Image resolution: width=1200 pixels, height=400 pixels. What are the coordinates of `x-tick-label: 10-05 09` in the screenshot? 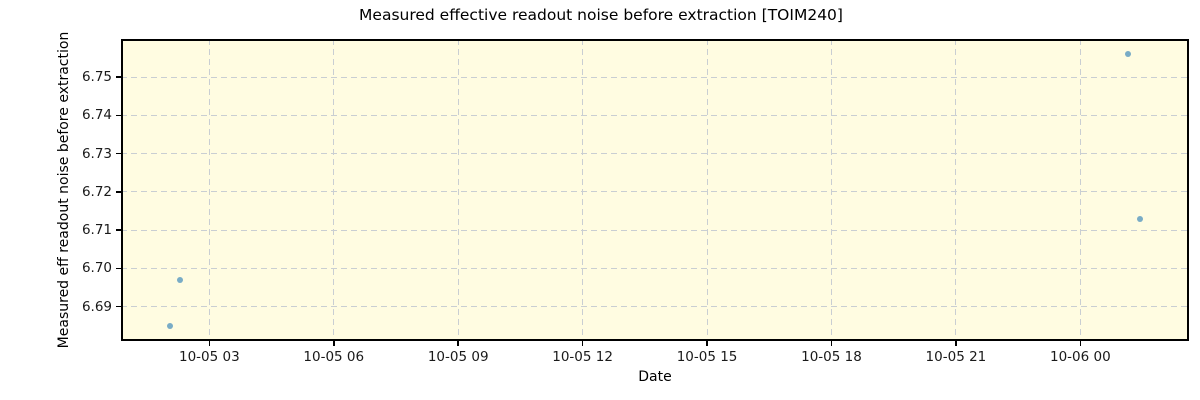 It's located at (458, 357).